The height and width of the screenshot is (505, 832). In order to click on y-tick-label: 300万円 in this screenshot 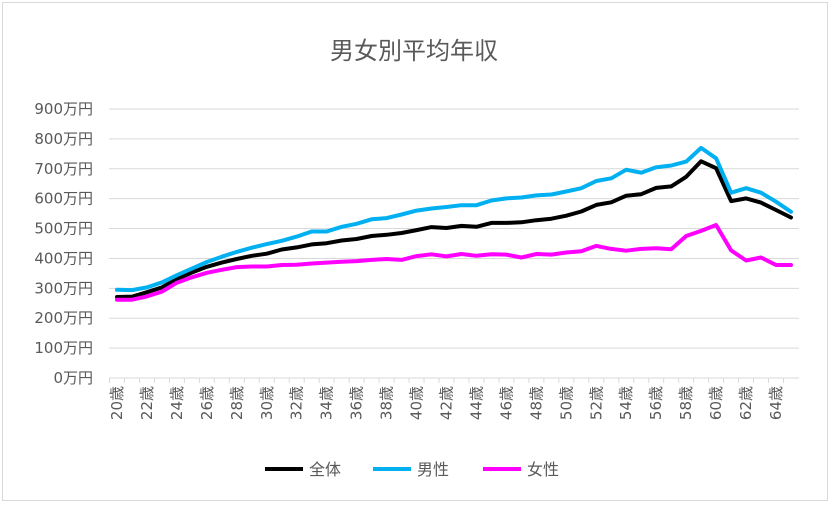, I will do `click(63, 288)`.